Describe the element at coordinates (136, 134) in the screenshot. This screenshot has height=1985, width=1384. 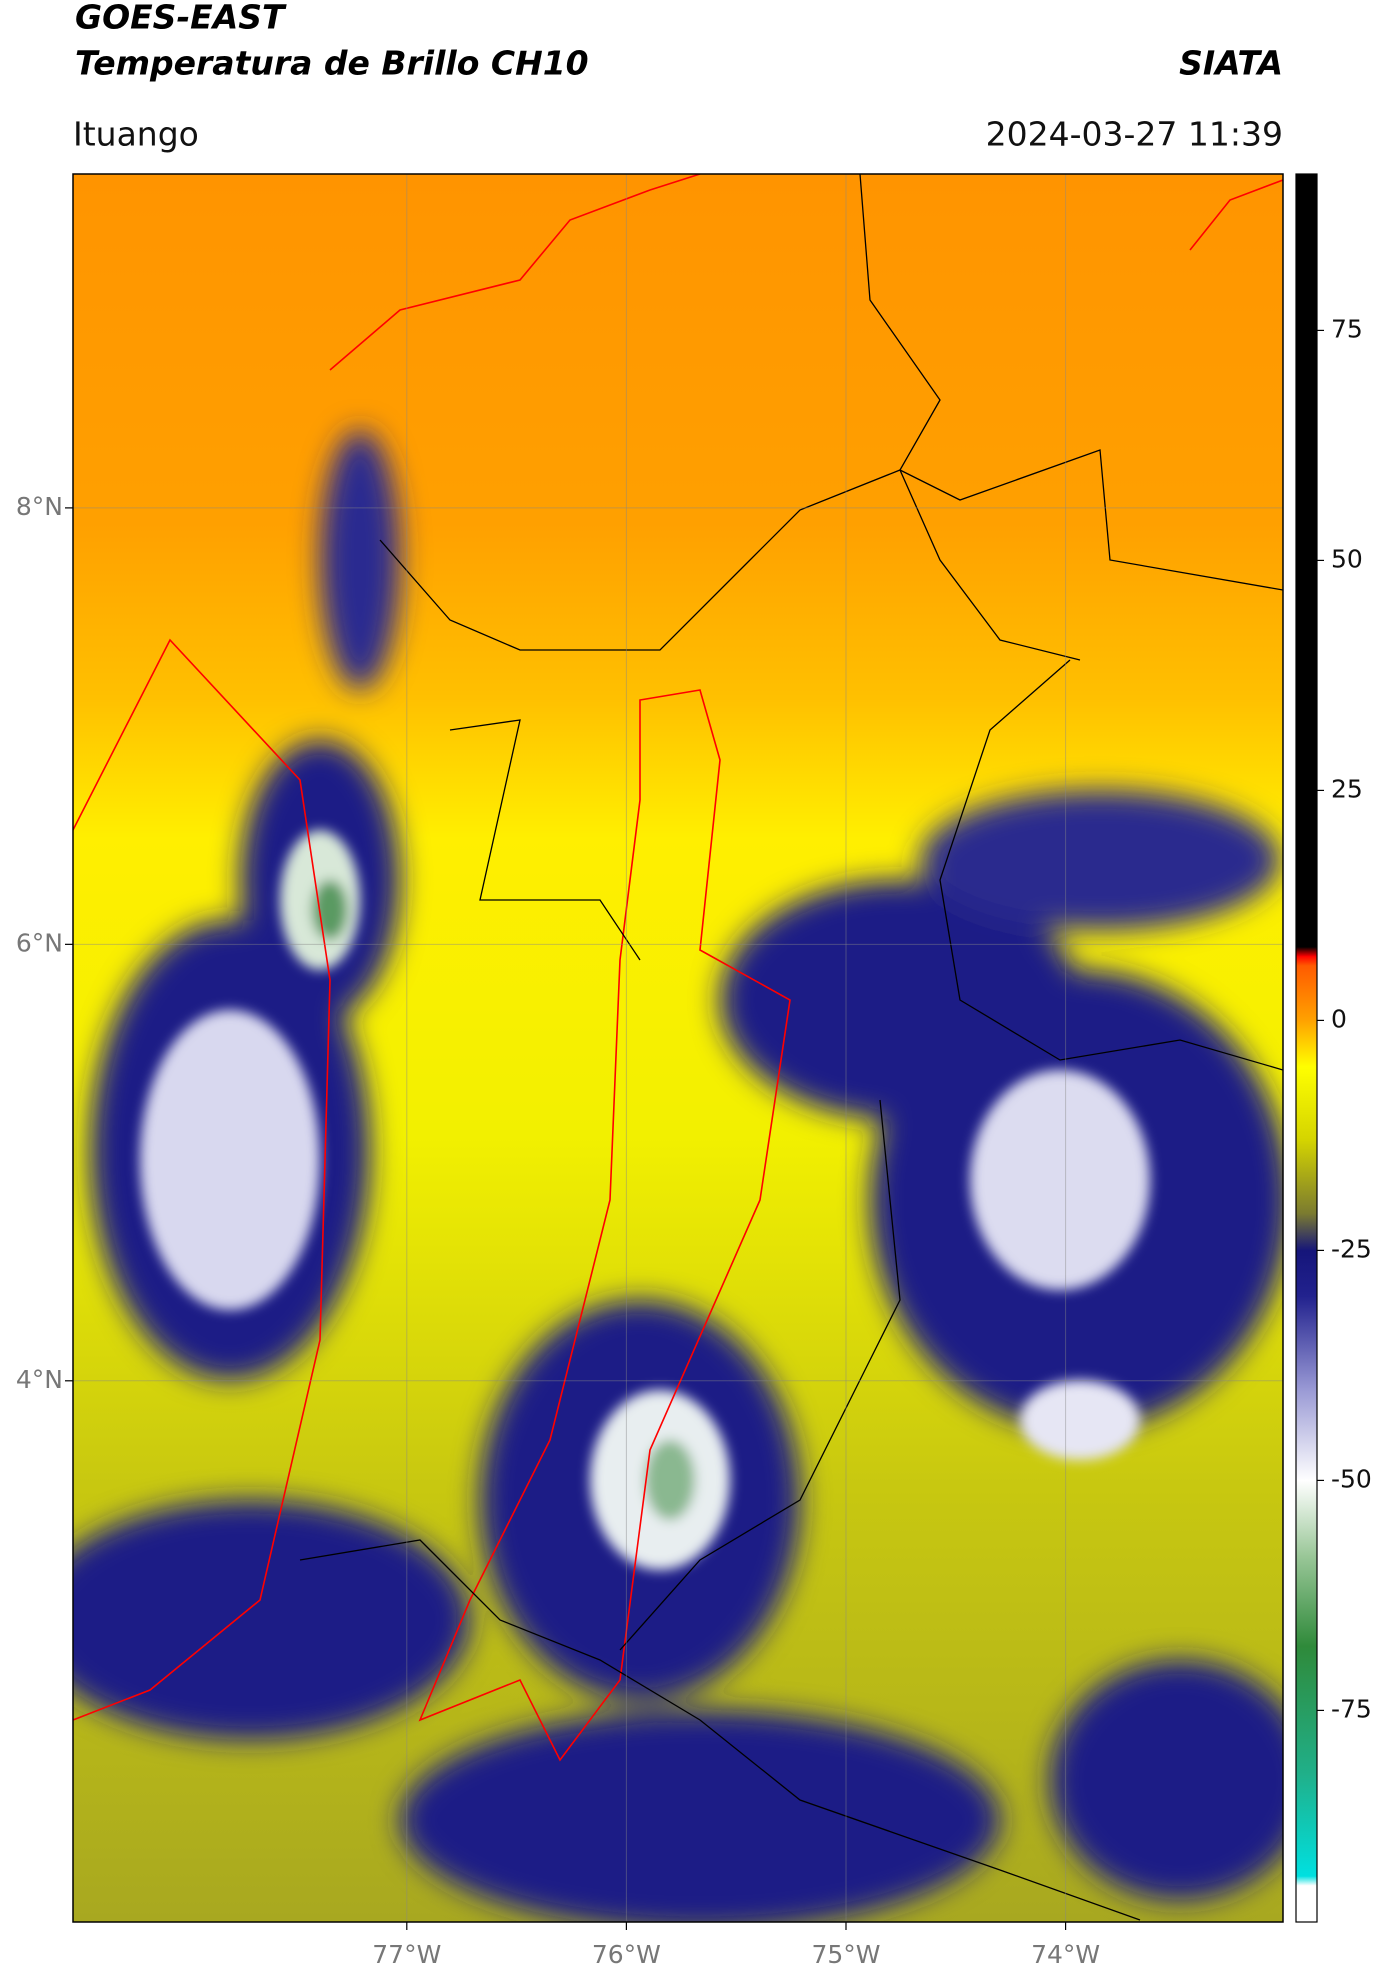
I see `location: Ituango` at that location.